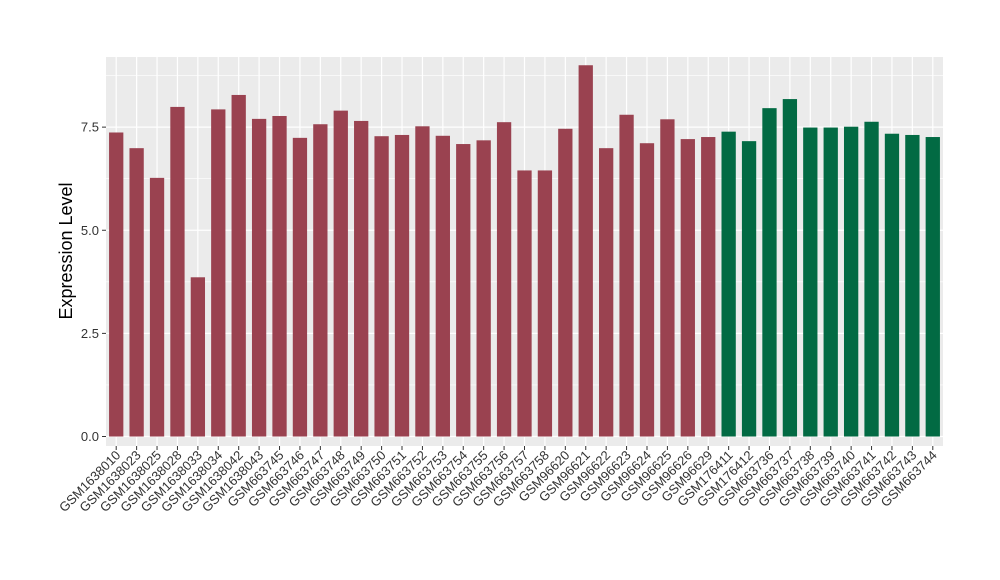 The width and height of the screenshot is (1000, 580). What do you see at coordinates (90, 230) in the screenshot?
I see `y-tick-label: 5.0` at bounding box center [90, 230].